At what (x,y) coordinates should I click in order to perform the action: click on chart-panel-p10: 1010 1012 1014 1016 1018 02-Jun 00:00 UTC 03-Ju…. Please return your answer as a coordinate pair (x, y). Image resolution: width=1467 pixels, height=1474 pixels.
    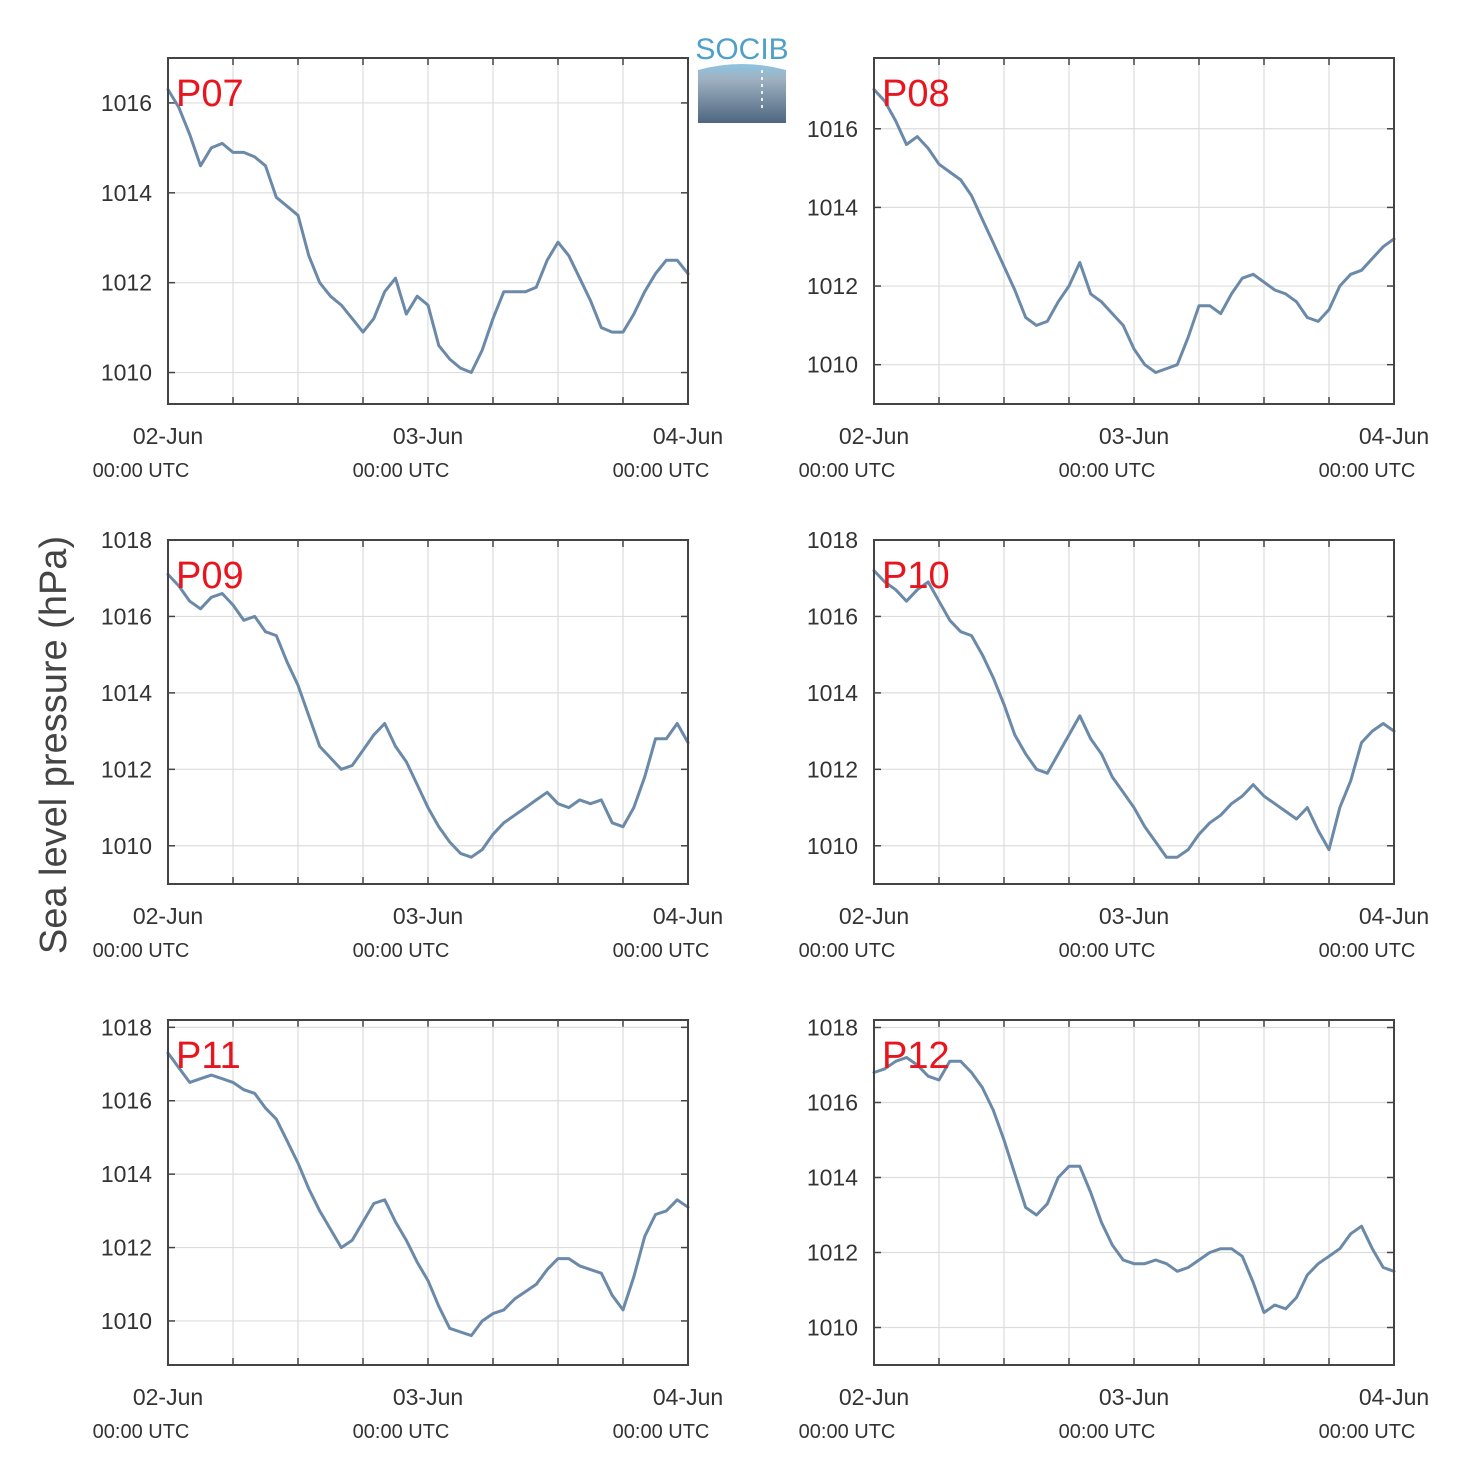
    Looking at the image, I should click on (1114, 744).